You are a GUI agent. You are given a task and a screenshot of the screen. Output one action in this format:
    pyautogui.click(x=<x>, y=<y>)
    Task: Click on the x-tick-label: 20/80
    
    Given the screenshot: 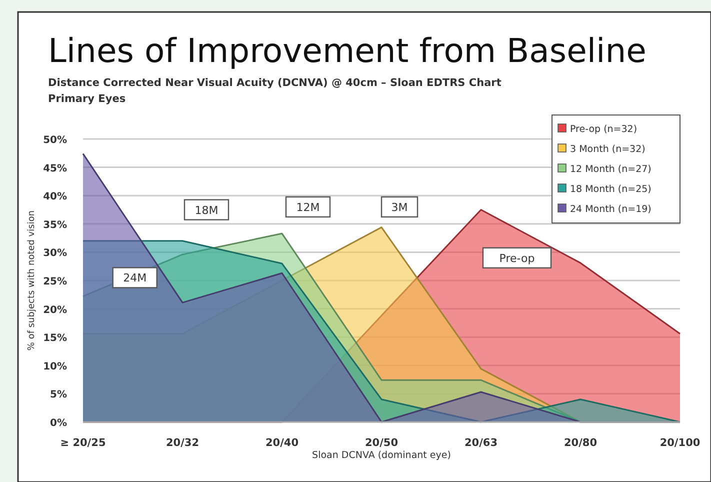 What is the action you would take?
    pyautogui.click(x=581, y=443)
    